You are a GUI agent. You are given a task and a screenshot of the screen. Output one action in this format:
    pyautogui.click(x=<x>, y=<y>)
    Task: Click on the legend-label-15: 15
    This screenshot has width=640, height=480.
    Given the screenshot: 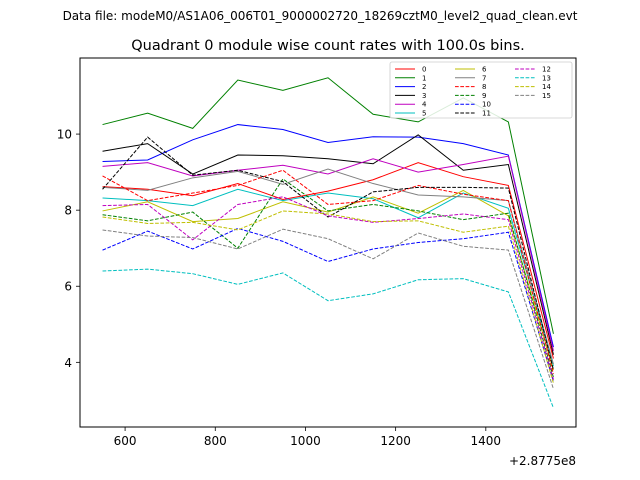 What is the action you would take?
    pyautogui.click(x=546, y=96)
    